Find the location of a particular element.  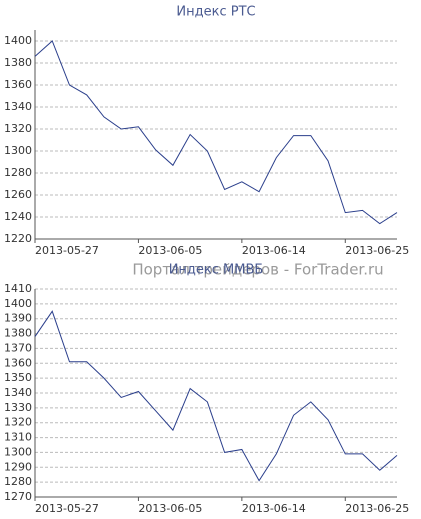

y-tick-label: 1350 is located at coordinates (18, 377).